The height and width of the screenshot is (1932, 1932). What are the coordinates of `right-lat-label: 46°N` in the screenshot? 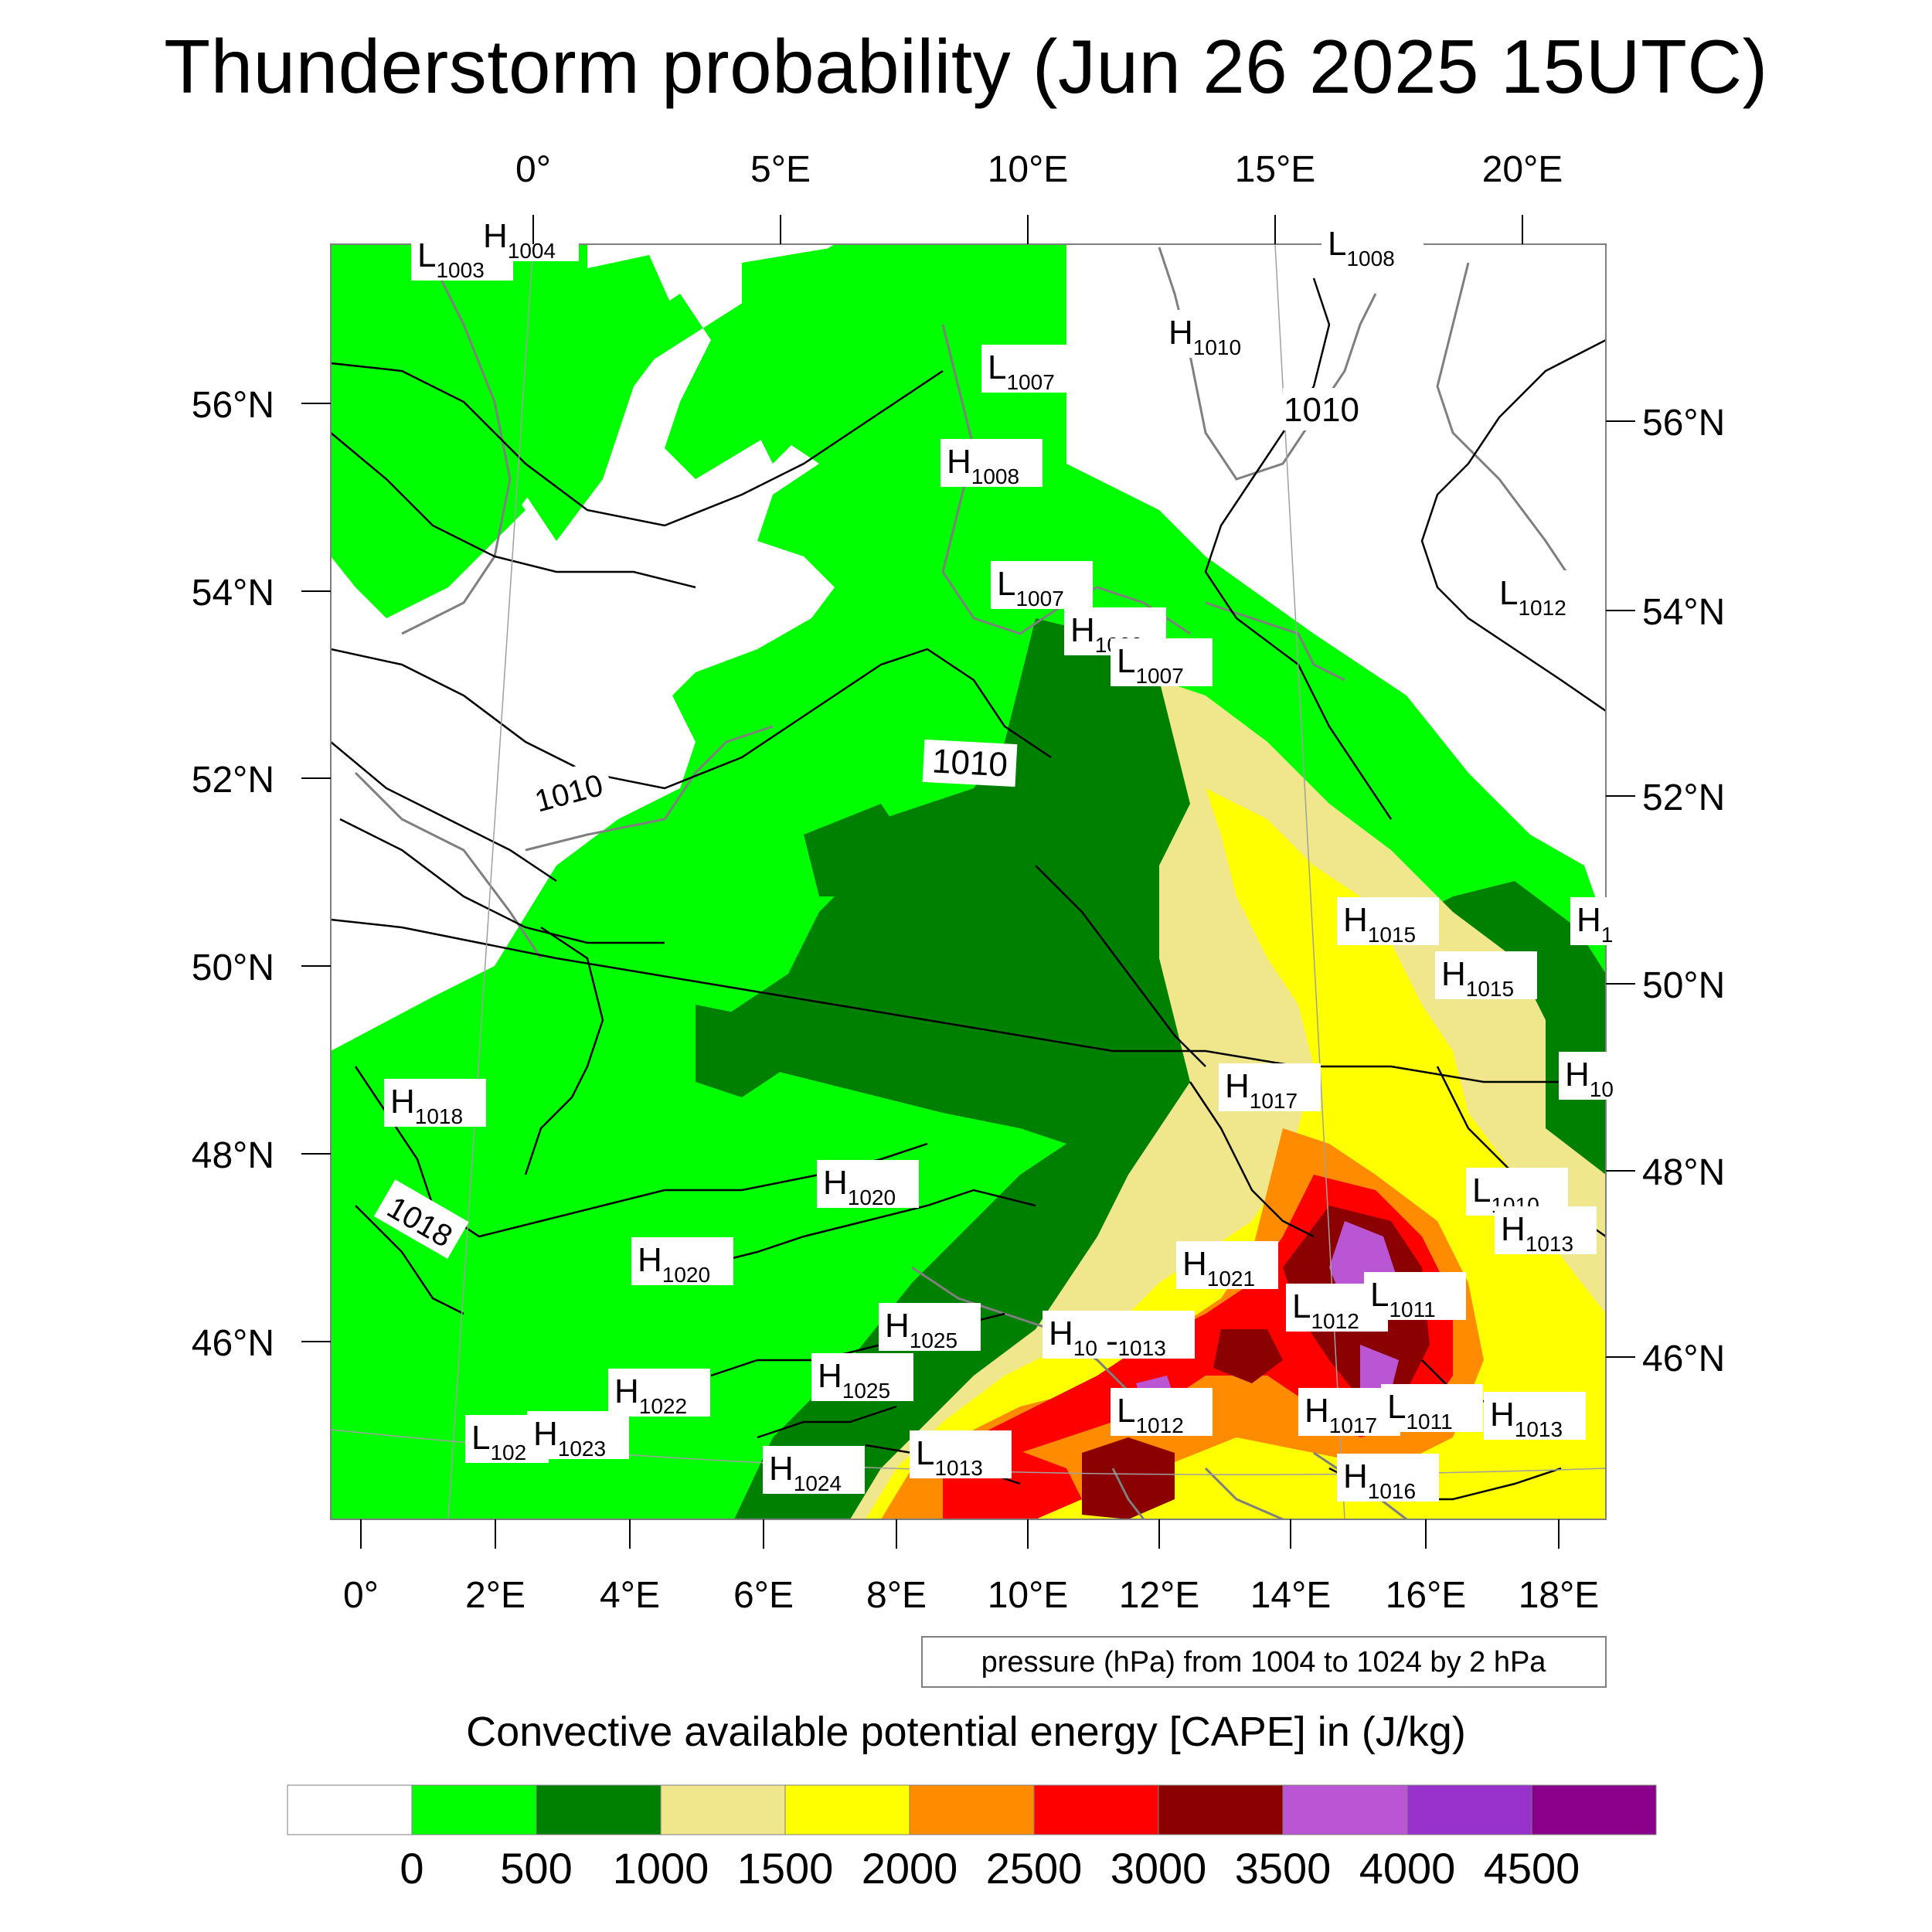 It's located at (1684, 1359).